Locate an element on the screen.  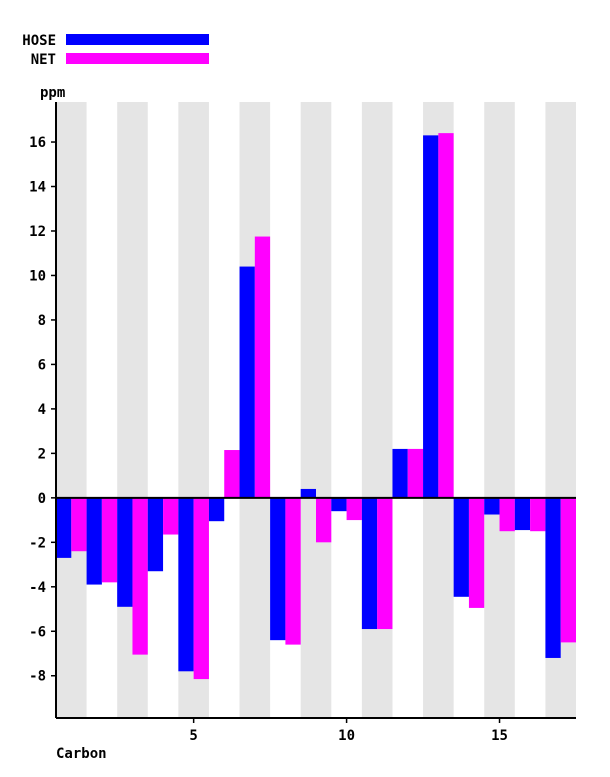
y-tick-label: 16 is located at coordinates (37, 143).